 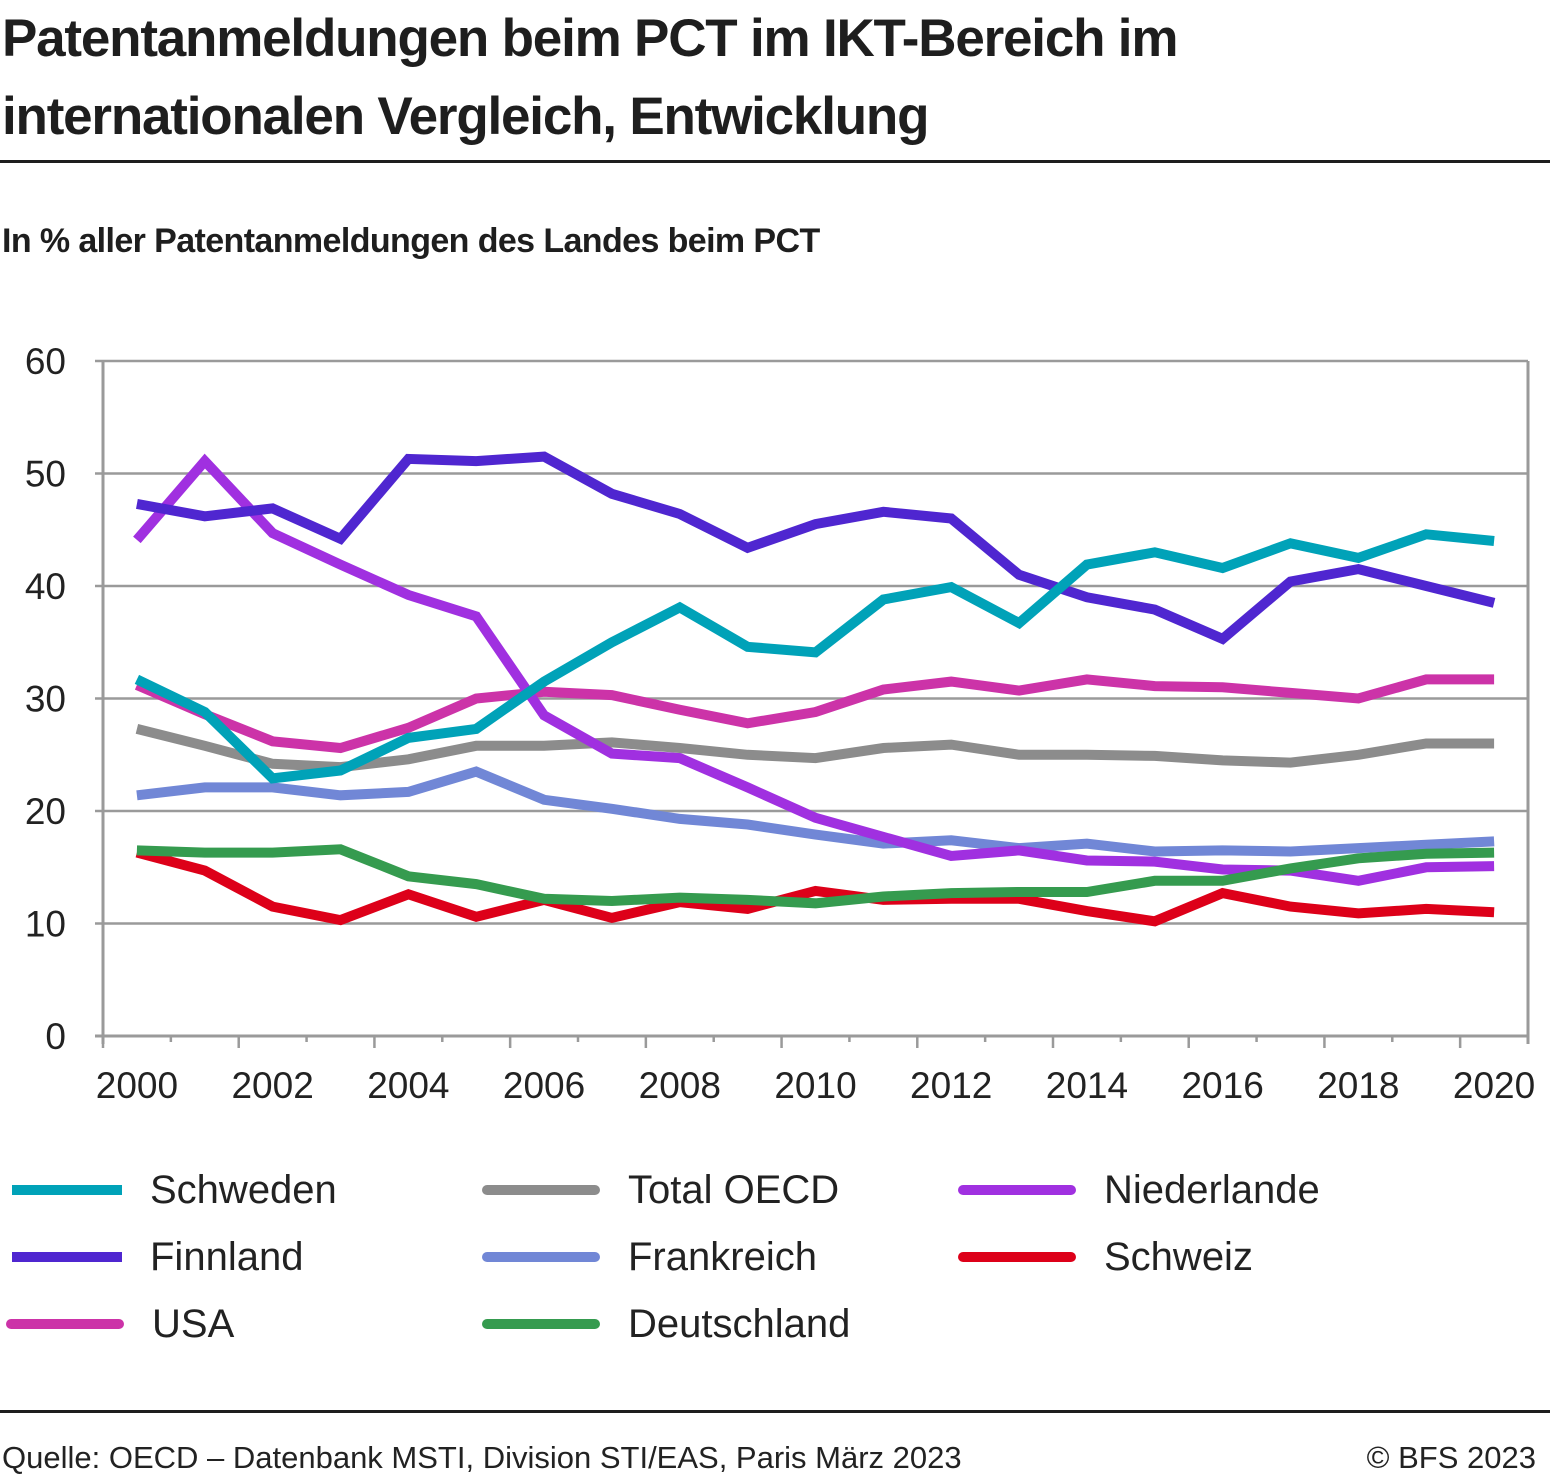 What do you see at coordinates (1451, 1457) in the screenshot?
I see `copyright-note: © BFS 2023` at bounding box center [1451, 1457].